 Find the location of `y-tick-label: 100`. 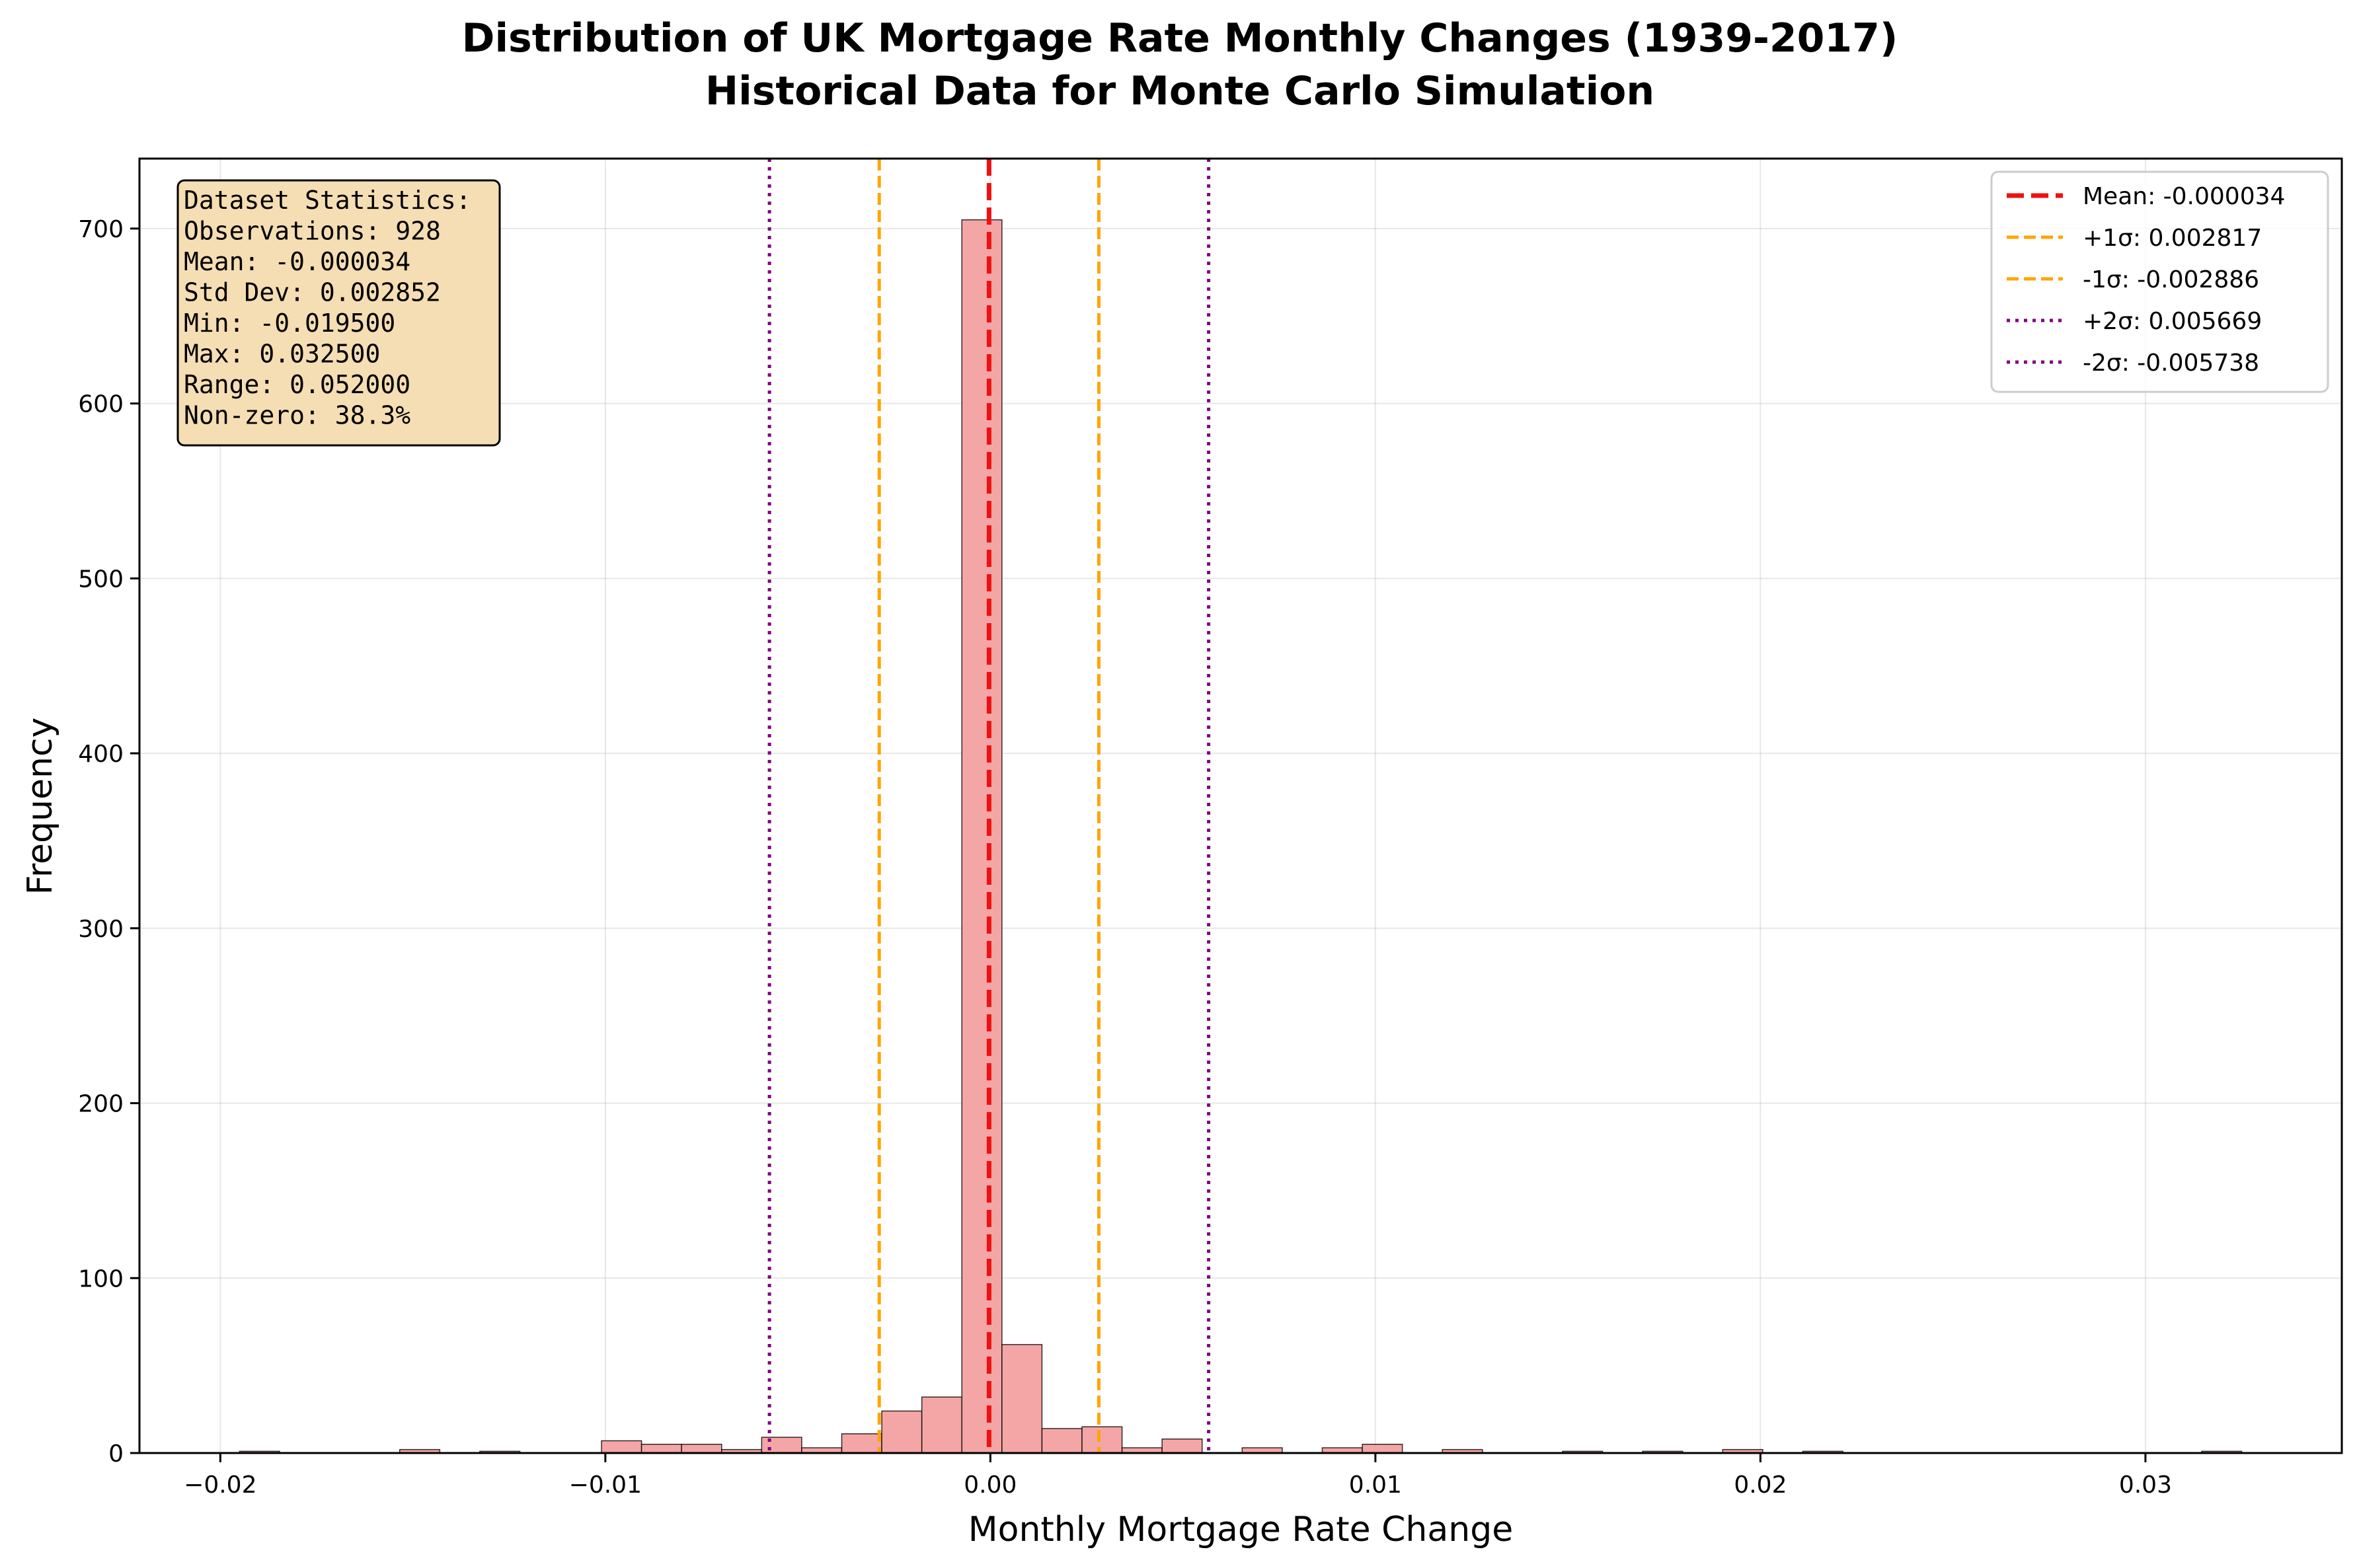

y-tick-label: 100 is located at coordinates (101, 1278).